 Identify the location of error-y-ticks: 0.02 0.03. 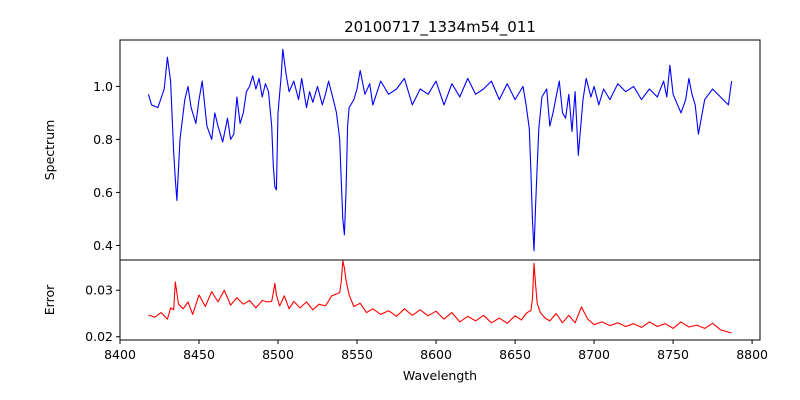
(102, 313).